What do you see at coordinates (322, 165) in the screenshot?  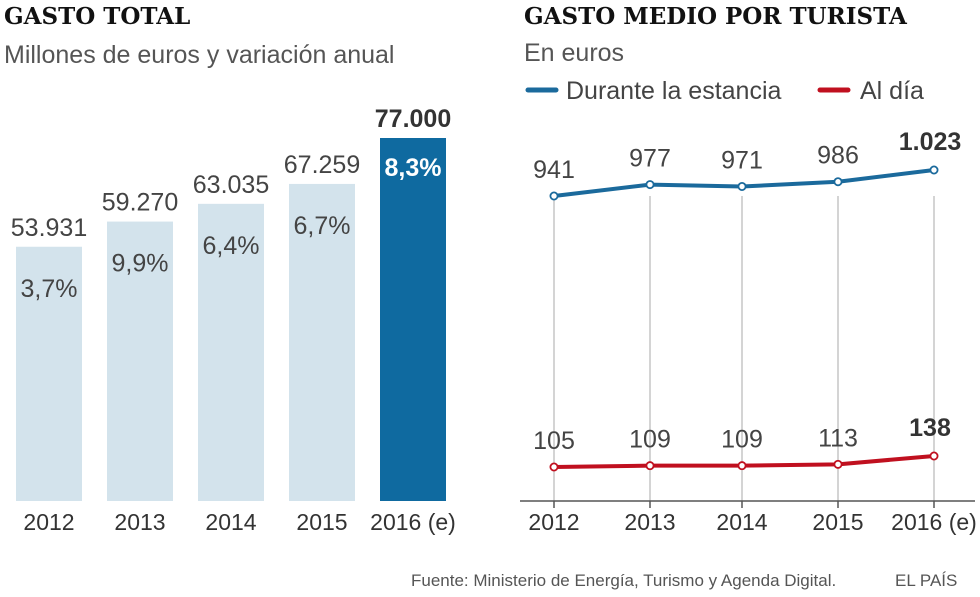 I see `bar-value-label: 67.259` at bounding box center [322, 165].